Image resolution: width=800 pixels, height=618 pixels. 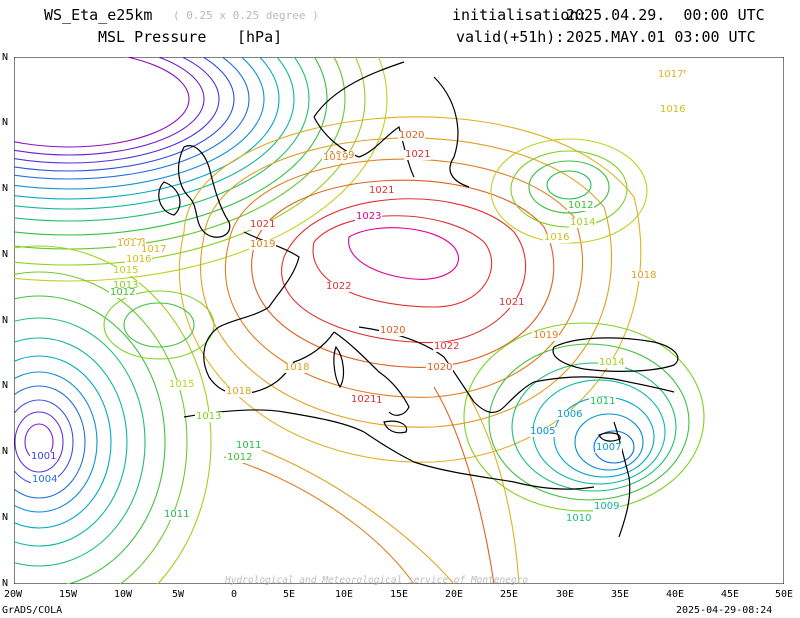 What do you see at coordinates (730, 594) in the screenshot?
I see `lon-tick: 45E` at bounding box center [730, 594].